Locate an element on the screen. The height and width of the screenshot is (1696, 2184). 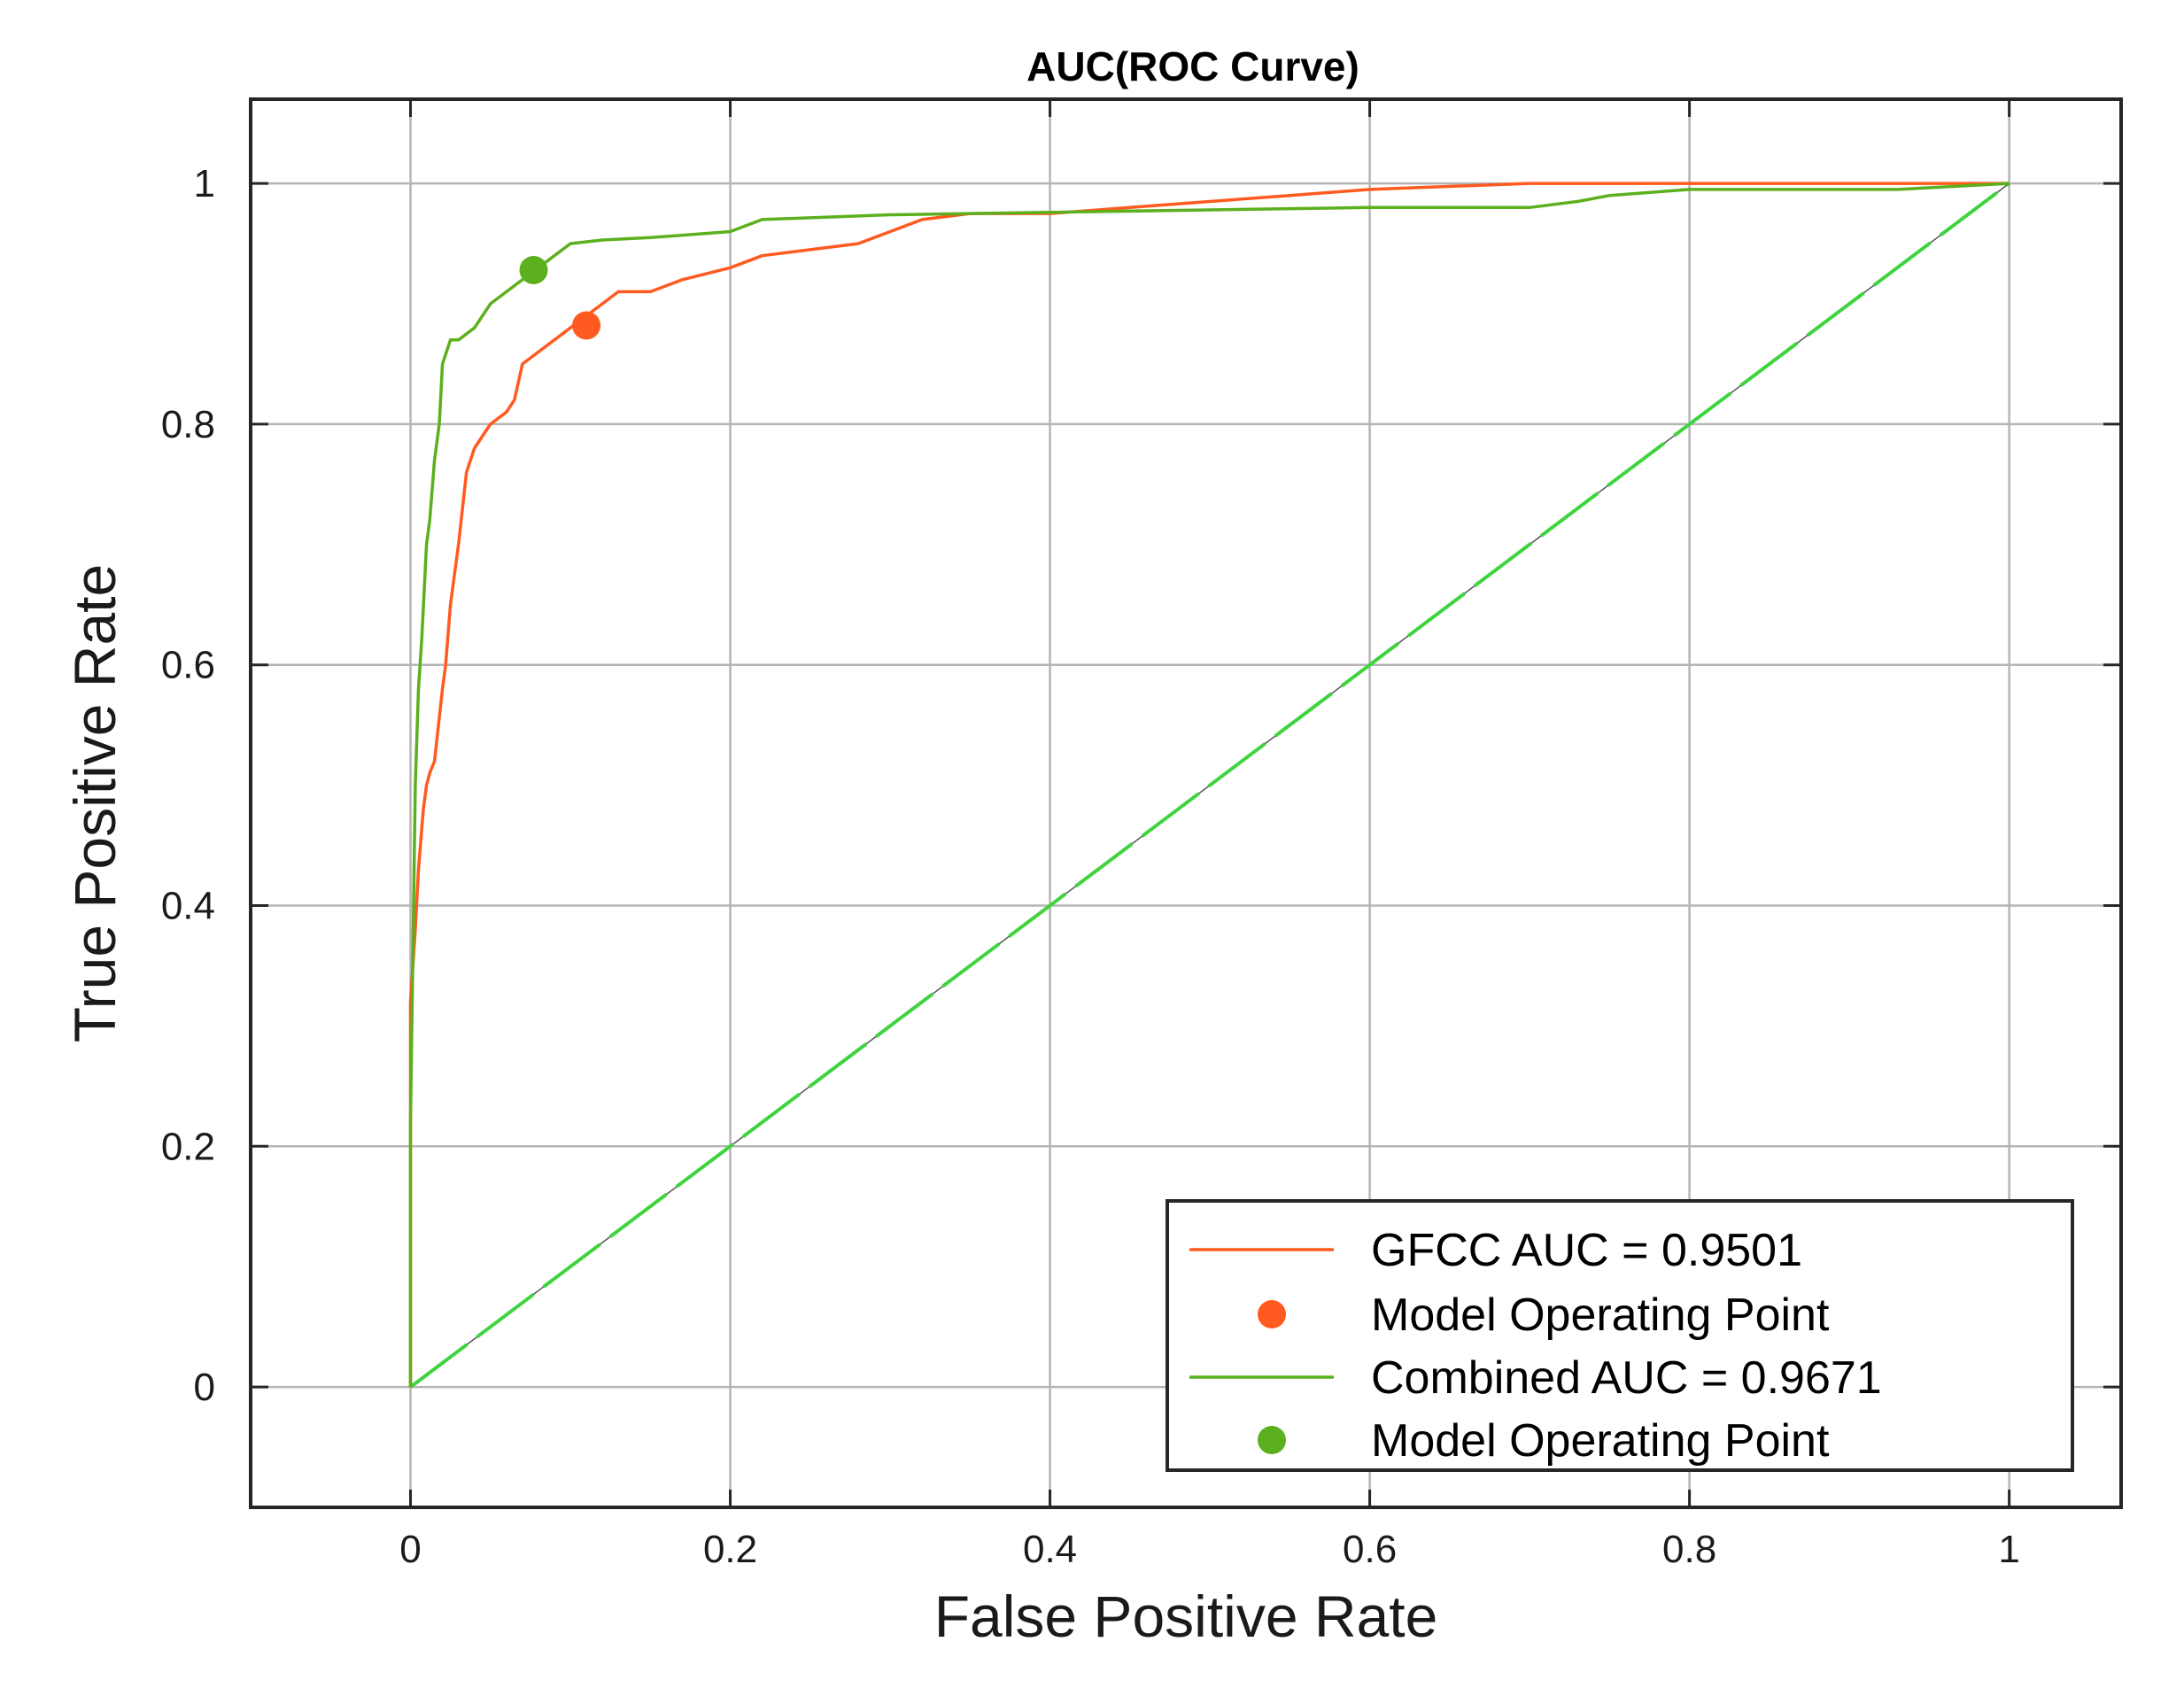
y-axis-title: True Positive Rate is located at coordinates (95, 803).